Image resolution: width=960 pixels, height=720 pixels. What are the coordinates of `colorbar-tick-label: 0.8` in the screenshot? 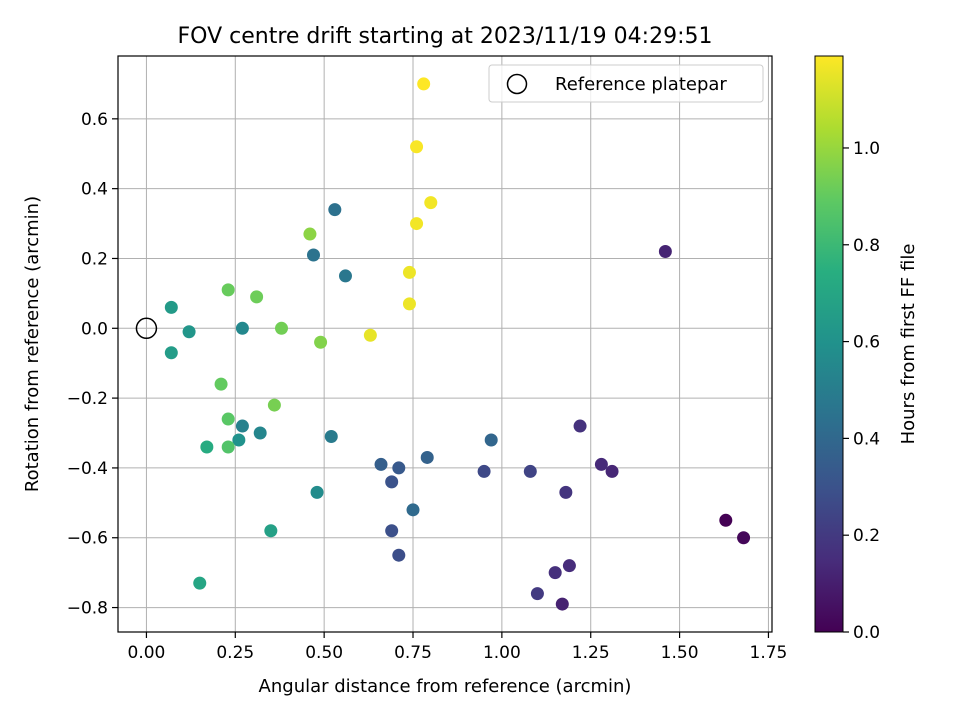 It's located at (866, 246).